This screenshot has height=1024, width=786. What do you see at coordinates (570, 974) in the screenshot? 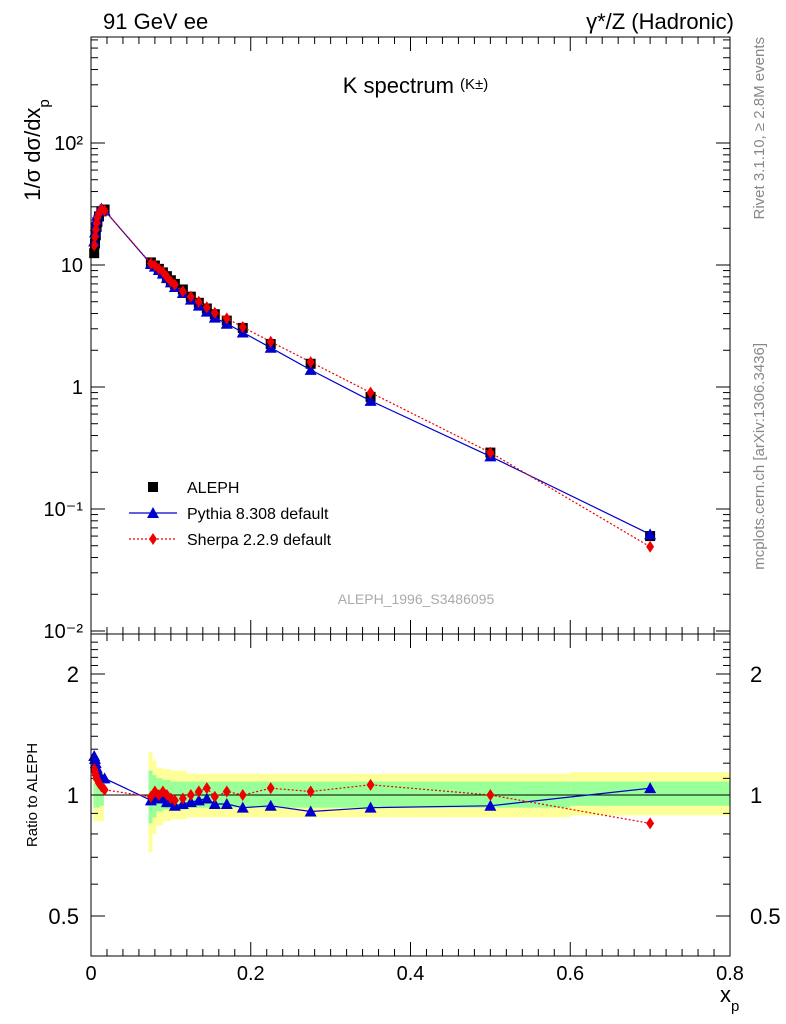
I see `x-tick-label: 0.6` at bounding box center [570, 974].